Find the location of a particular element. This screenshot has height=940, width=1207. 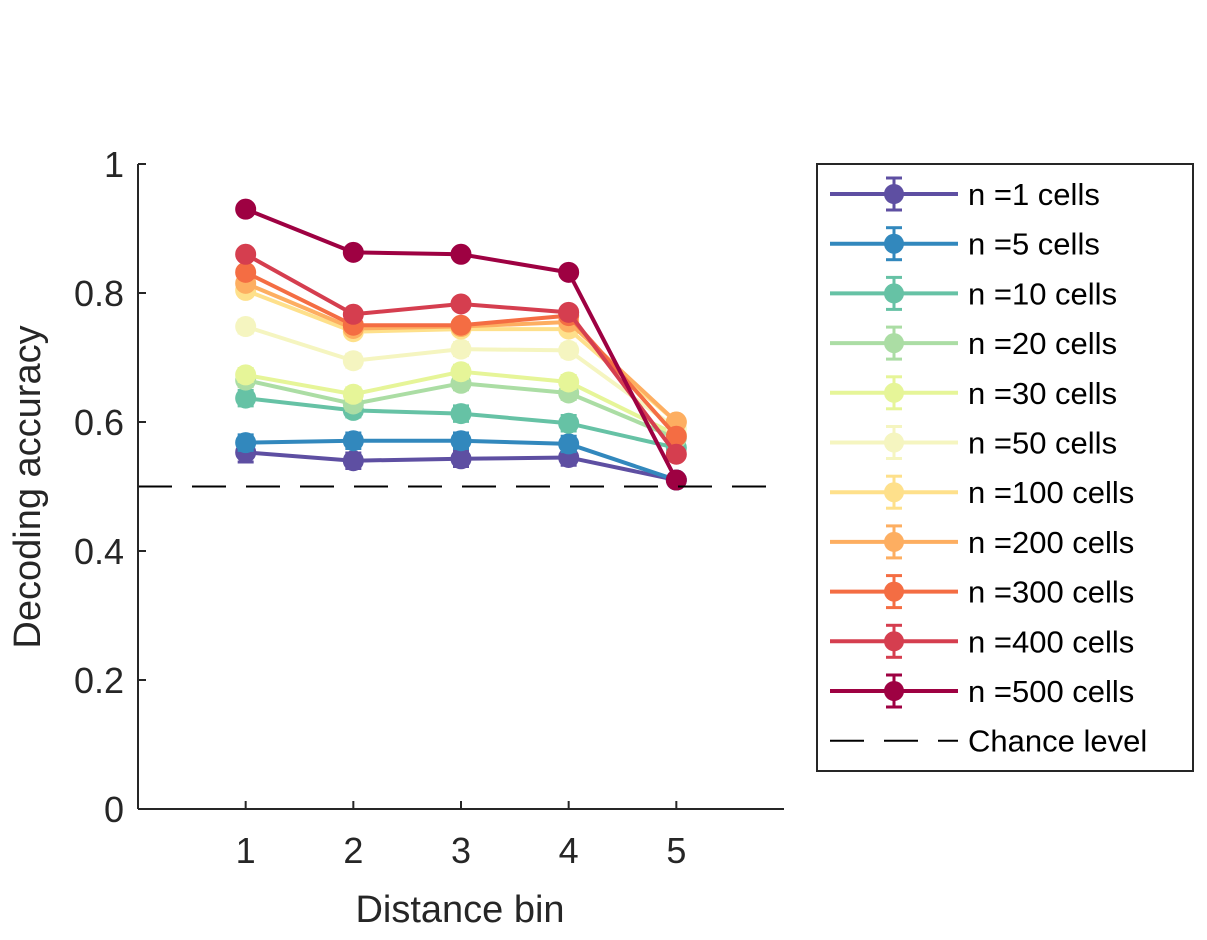

x-tick-label: 5 is located at coordinates (676, 850).